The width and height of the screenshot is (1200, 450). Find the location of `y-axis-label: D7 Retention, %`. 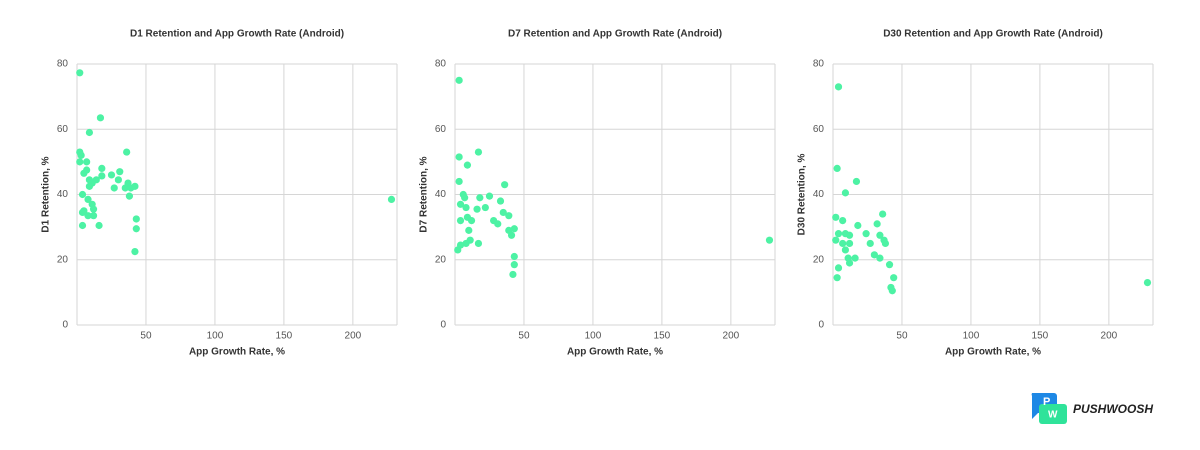

y-axis-label: D7 Retention, % is located at coordinates (424, 194).